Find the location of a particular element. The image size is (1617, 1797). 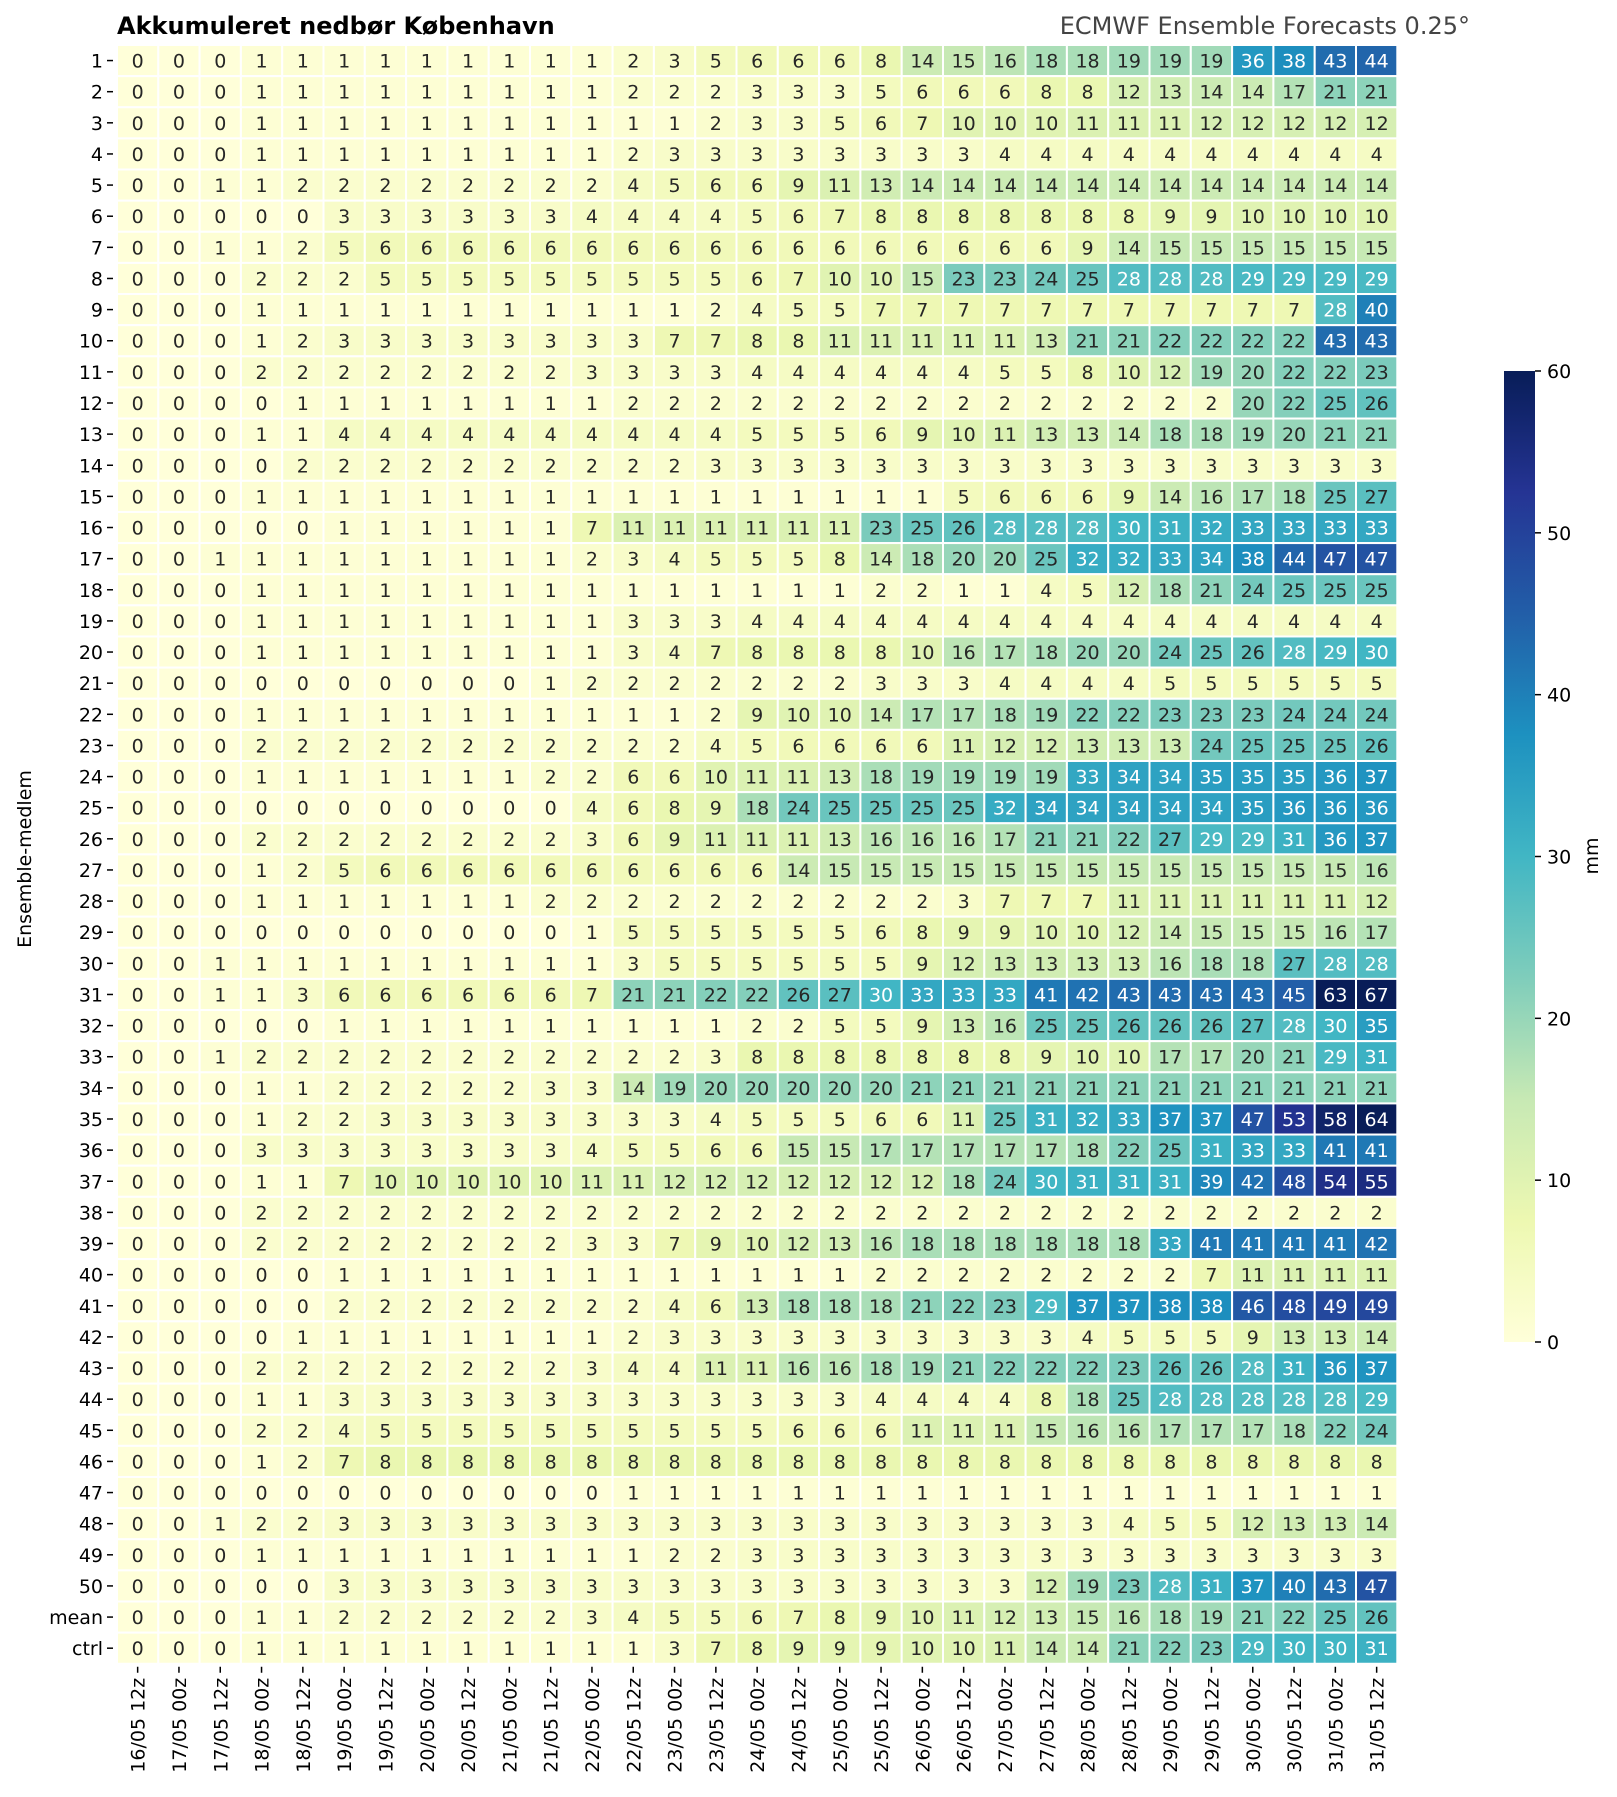

cell-value: 6 is located at coordinates (881, 124).